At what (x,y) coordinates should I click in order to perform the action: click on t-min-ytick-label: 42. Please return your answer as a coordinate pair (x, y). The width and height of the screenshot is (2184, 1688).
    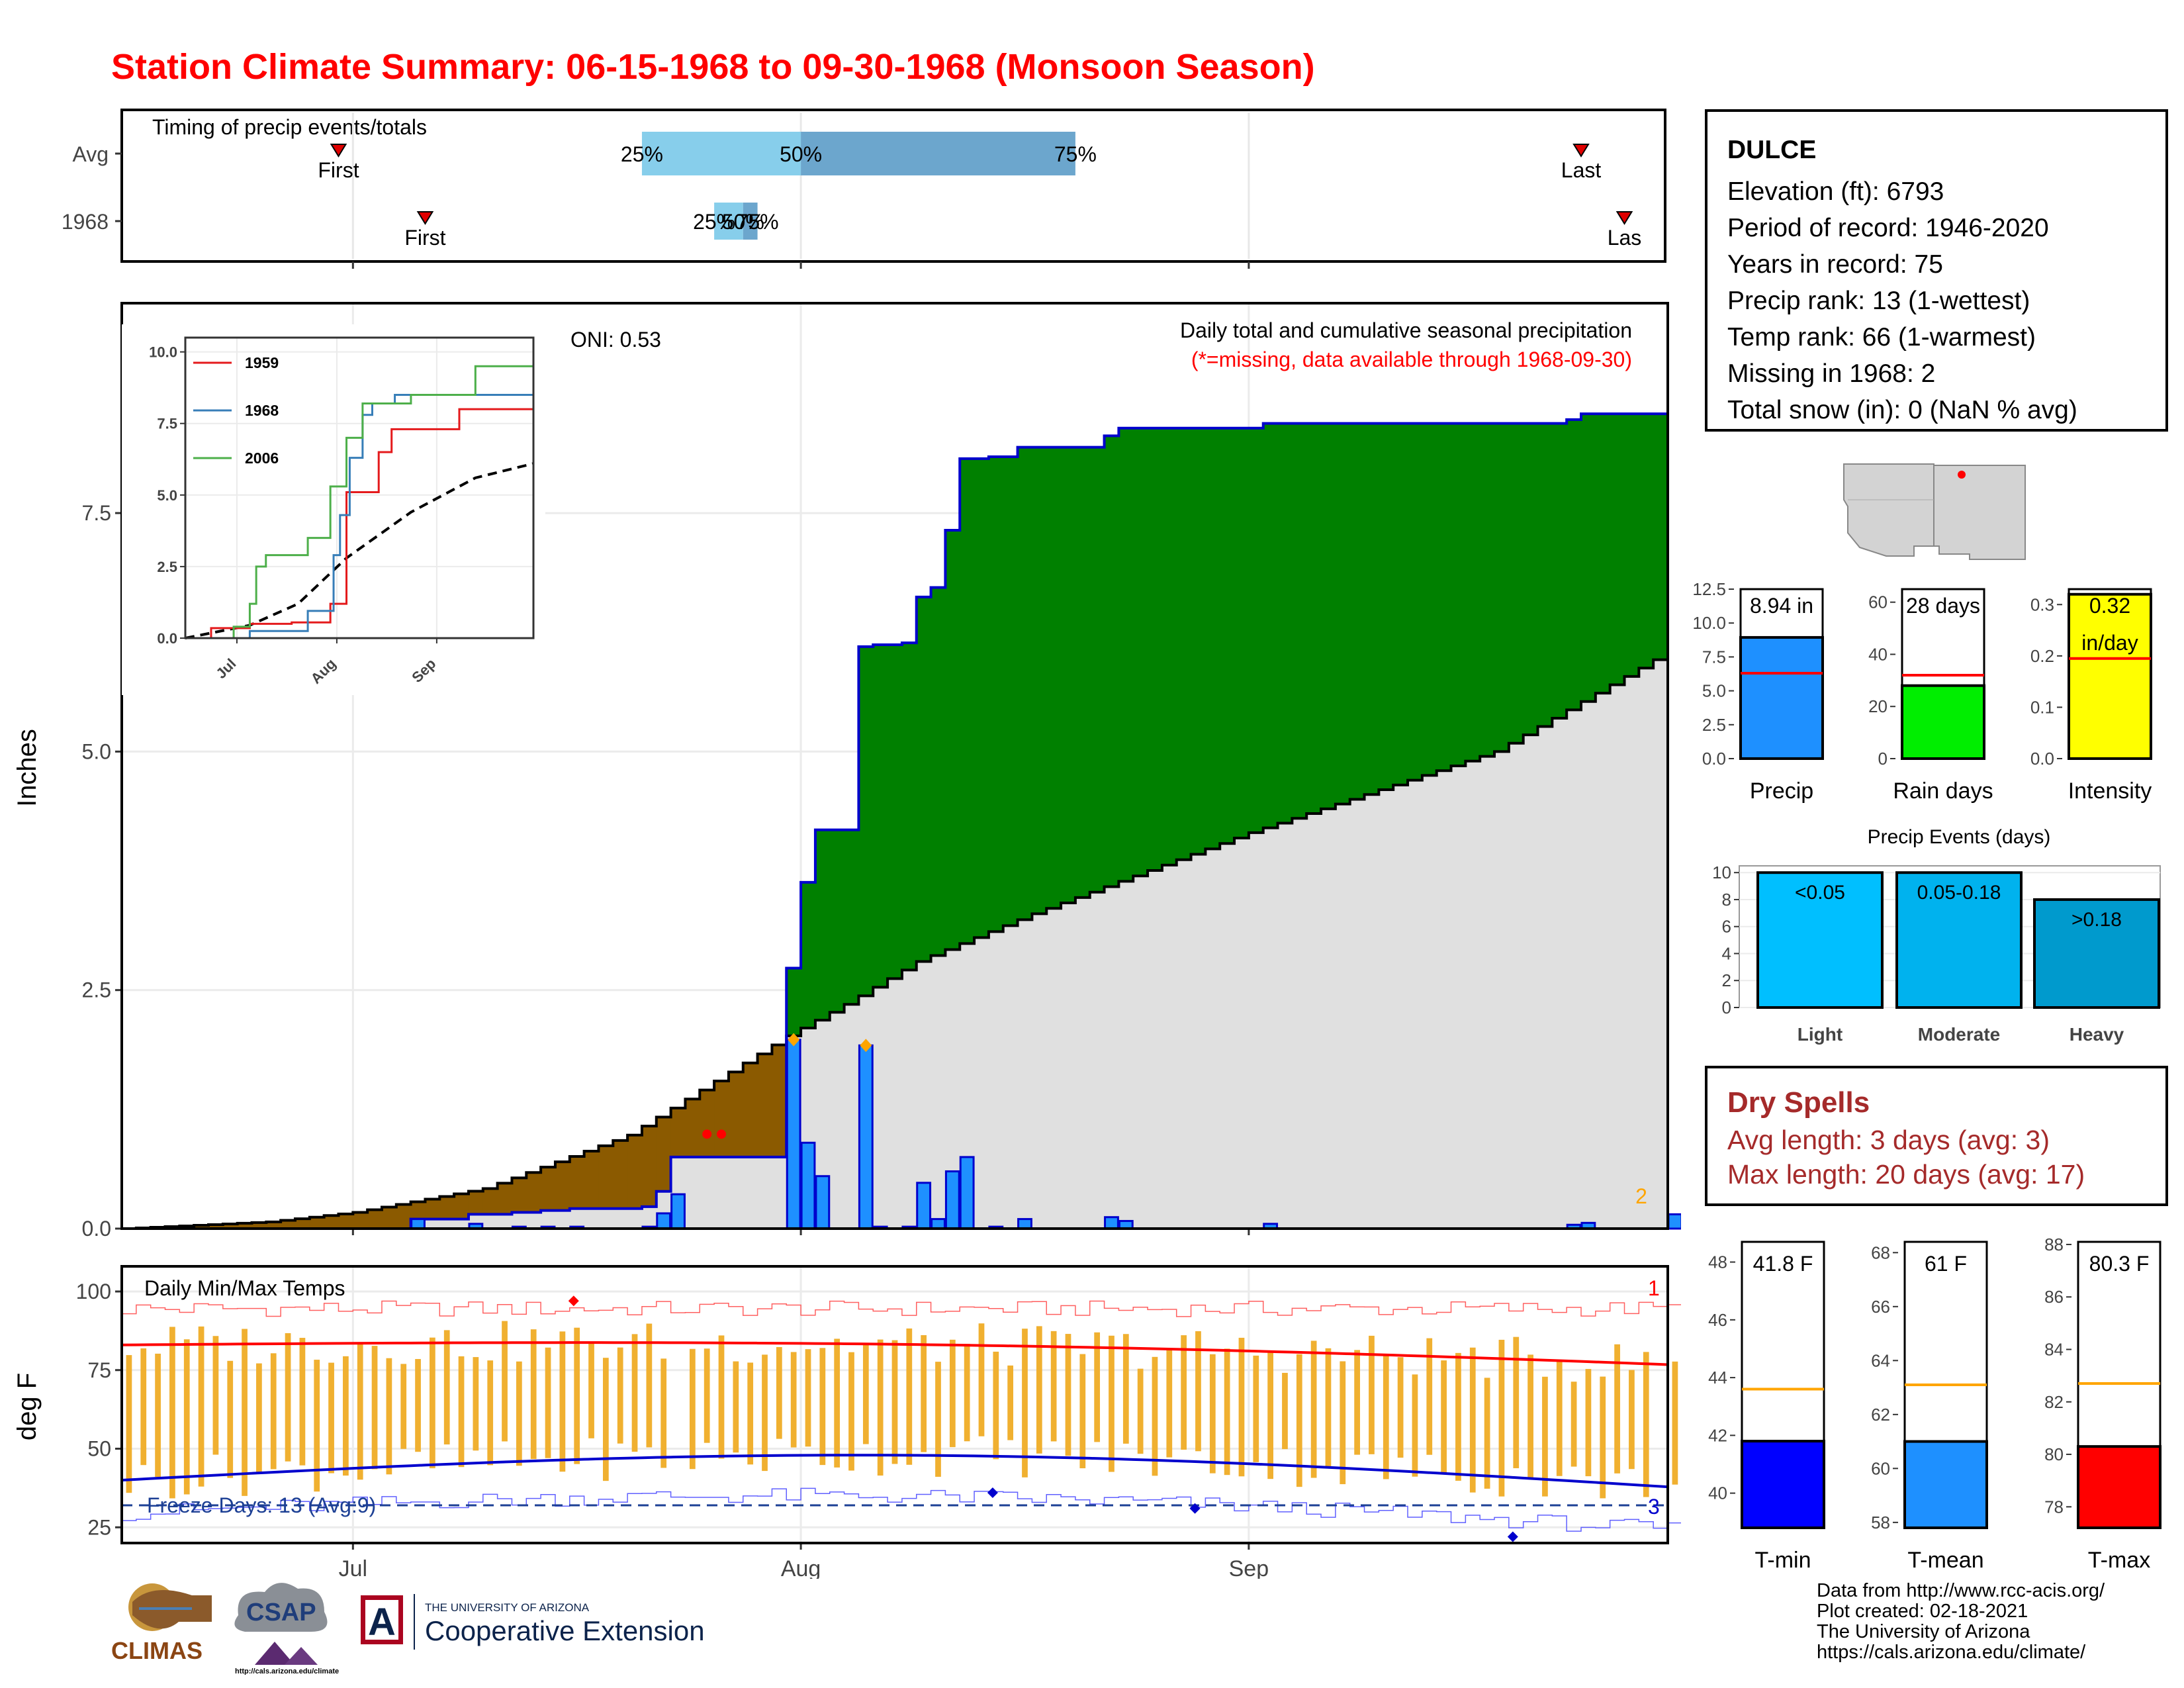
    Looking at the image, I should click on (1718, 1435).